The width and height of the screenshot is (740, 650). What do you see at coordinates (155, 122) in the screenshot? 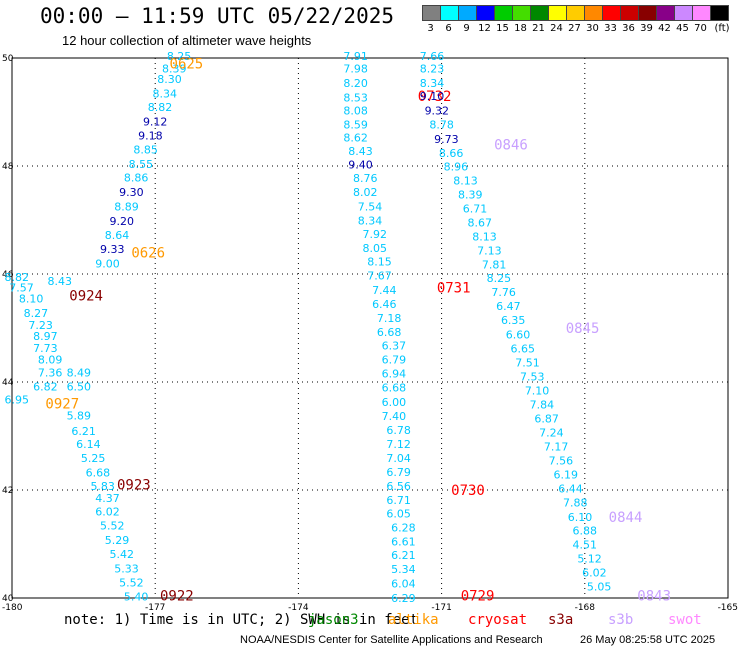
I see `swh-value: 9.12` at bounding box center [155, 122].